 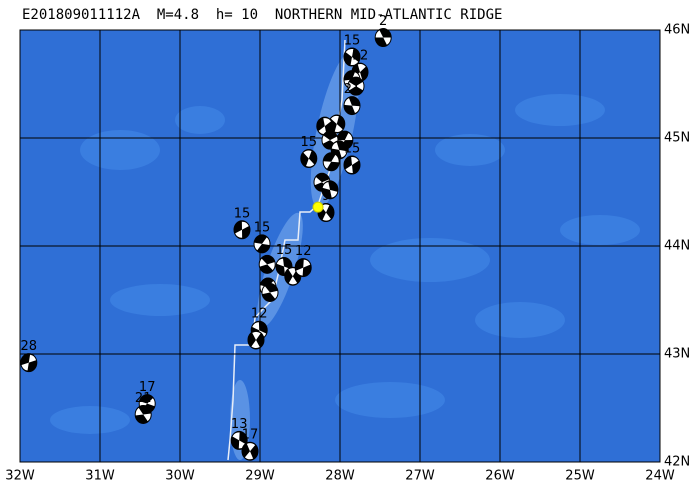 I want to click on x-tick-label: 27W, so click(x=420, y=476).